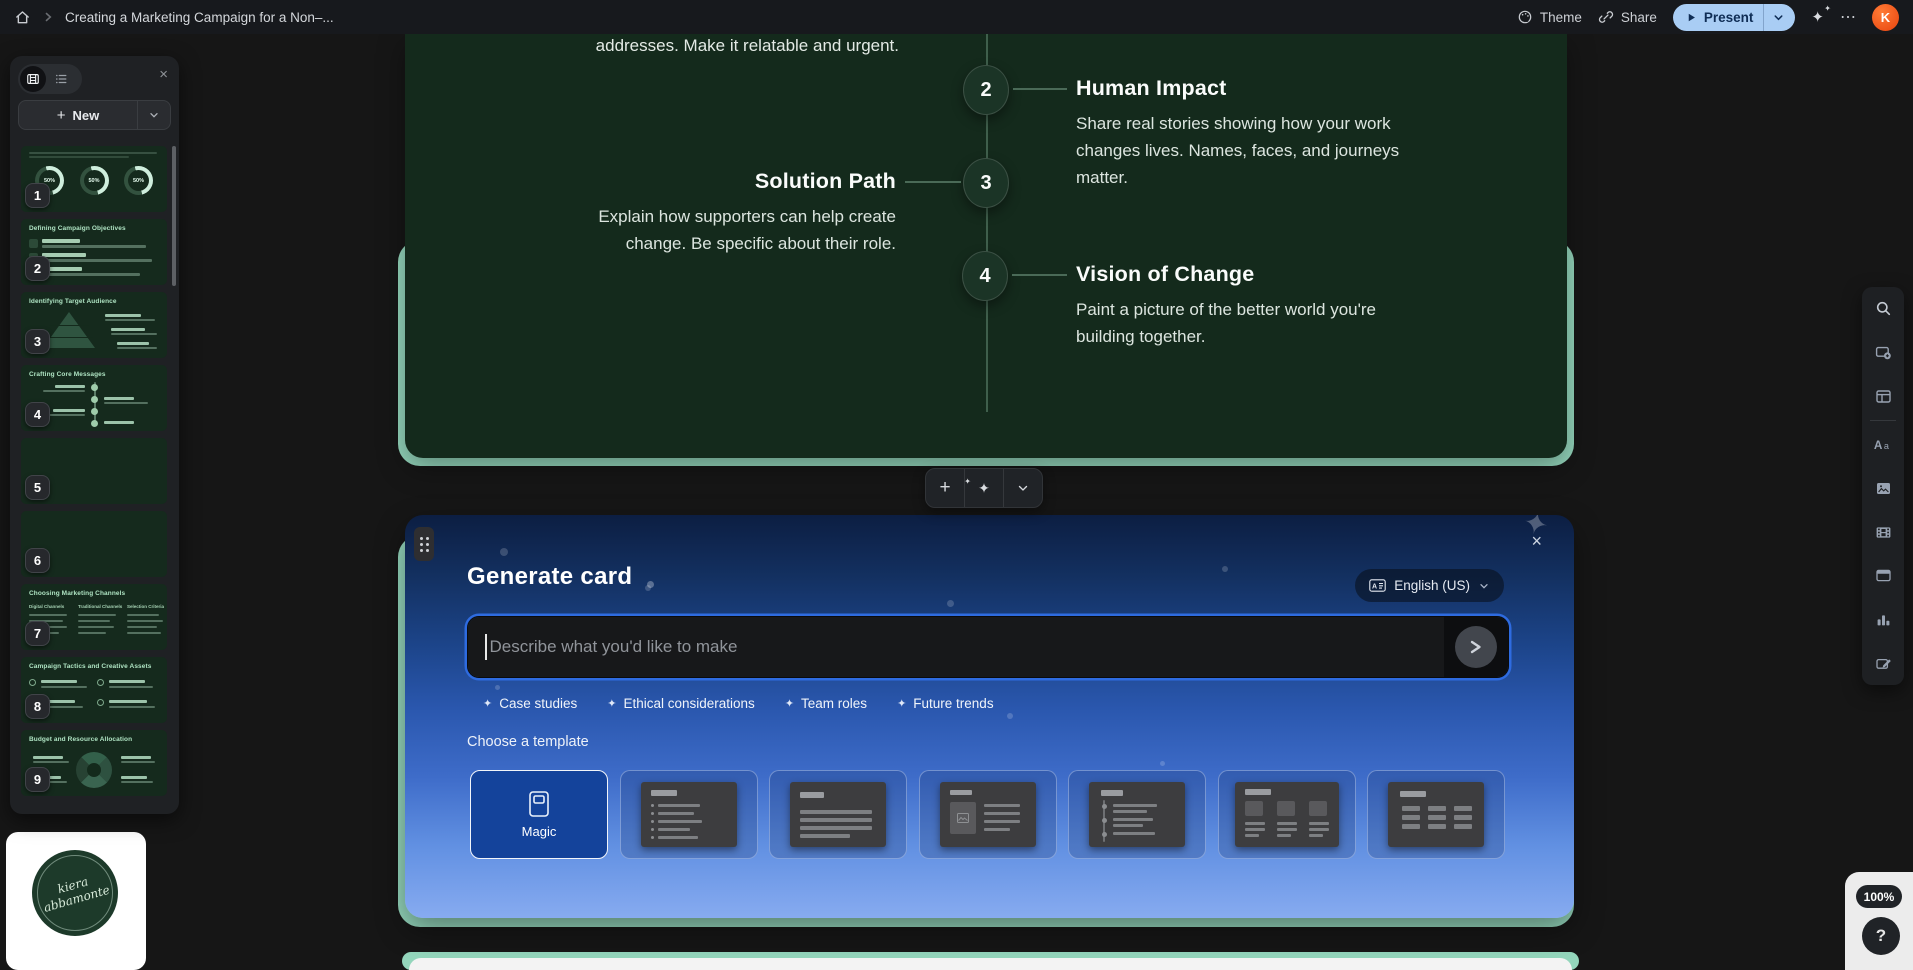  I want to click on template-option-image-text, so click(987, 814).